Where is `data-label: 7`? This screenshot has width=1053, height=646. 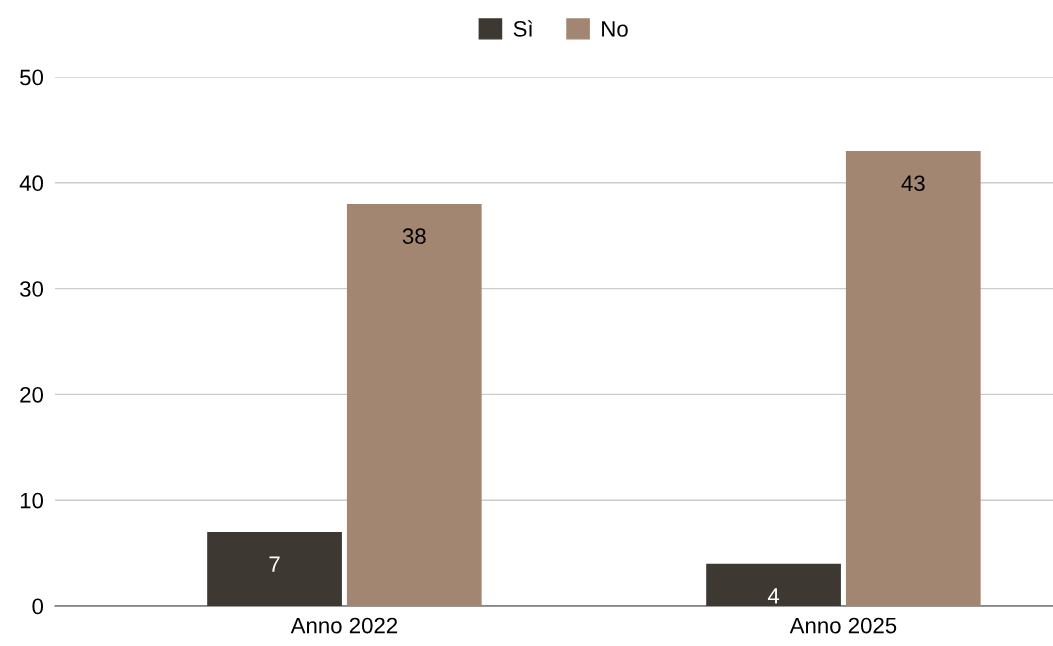 data-label: 7 is located at coordinates (274, 564).